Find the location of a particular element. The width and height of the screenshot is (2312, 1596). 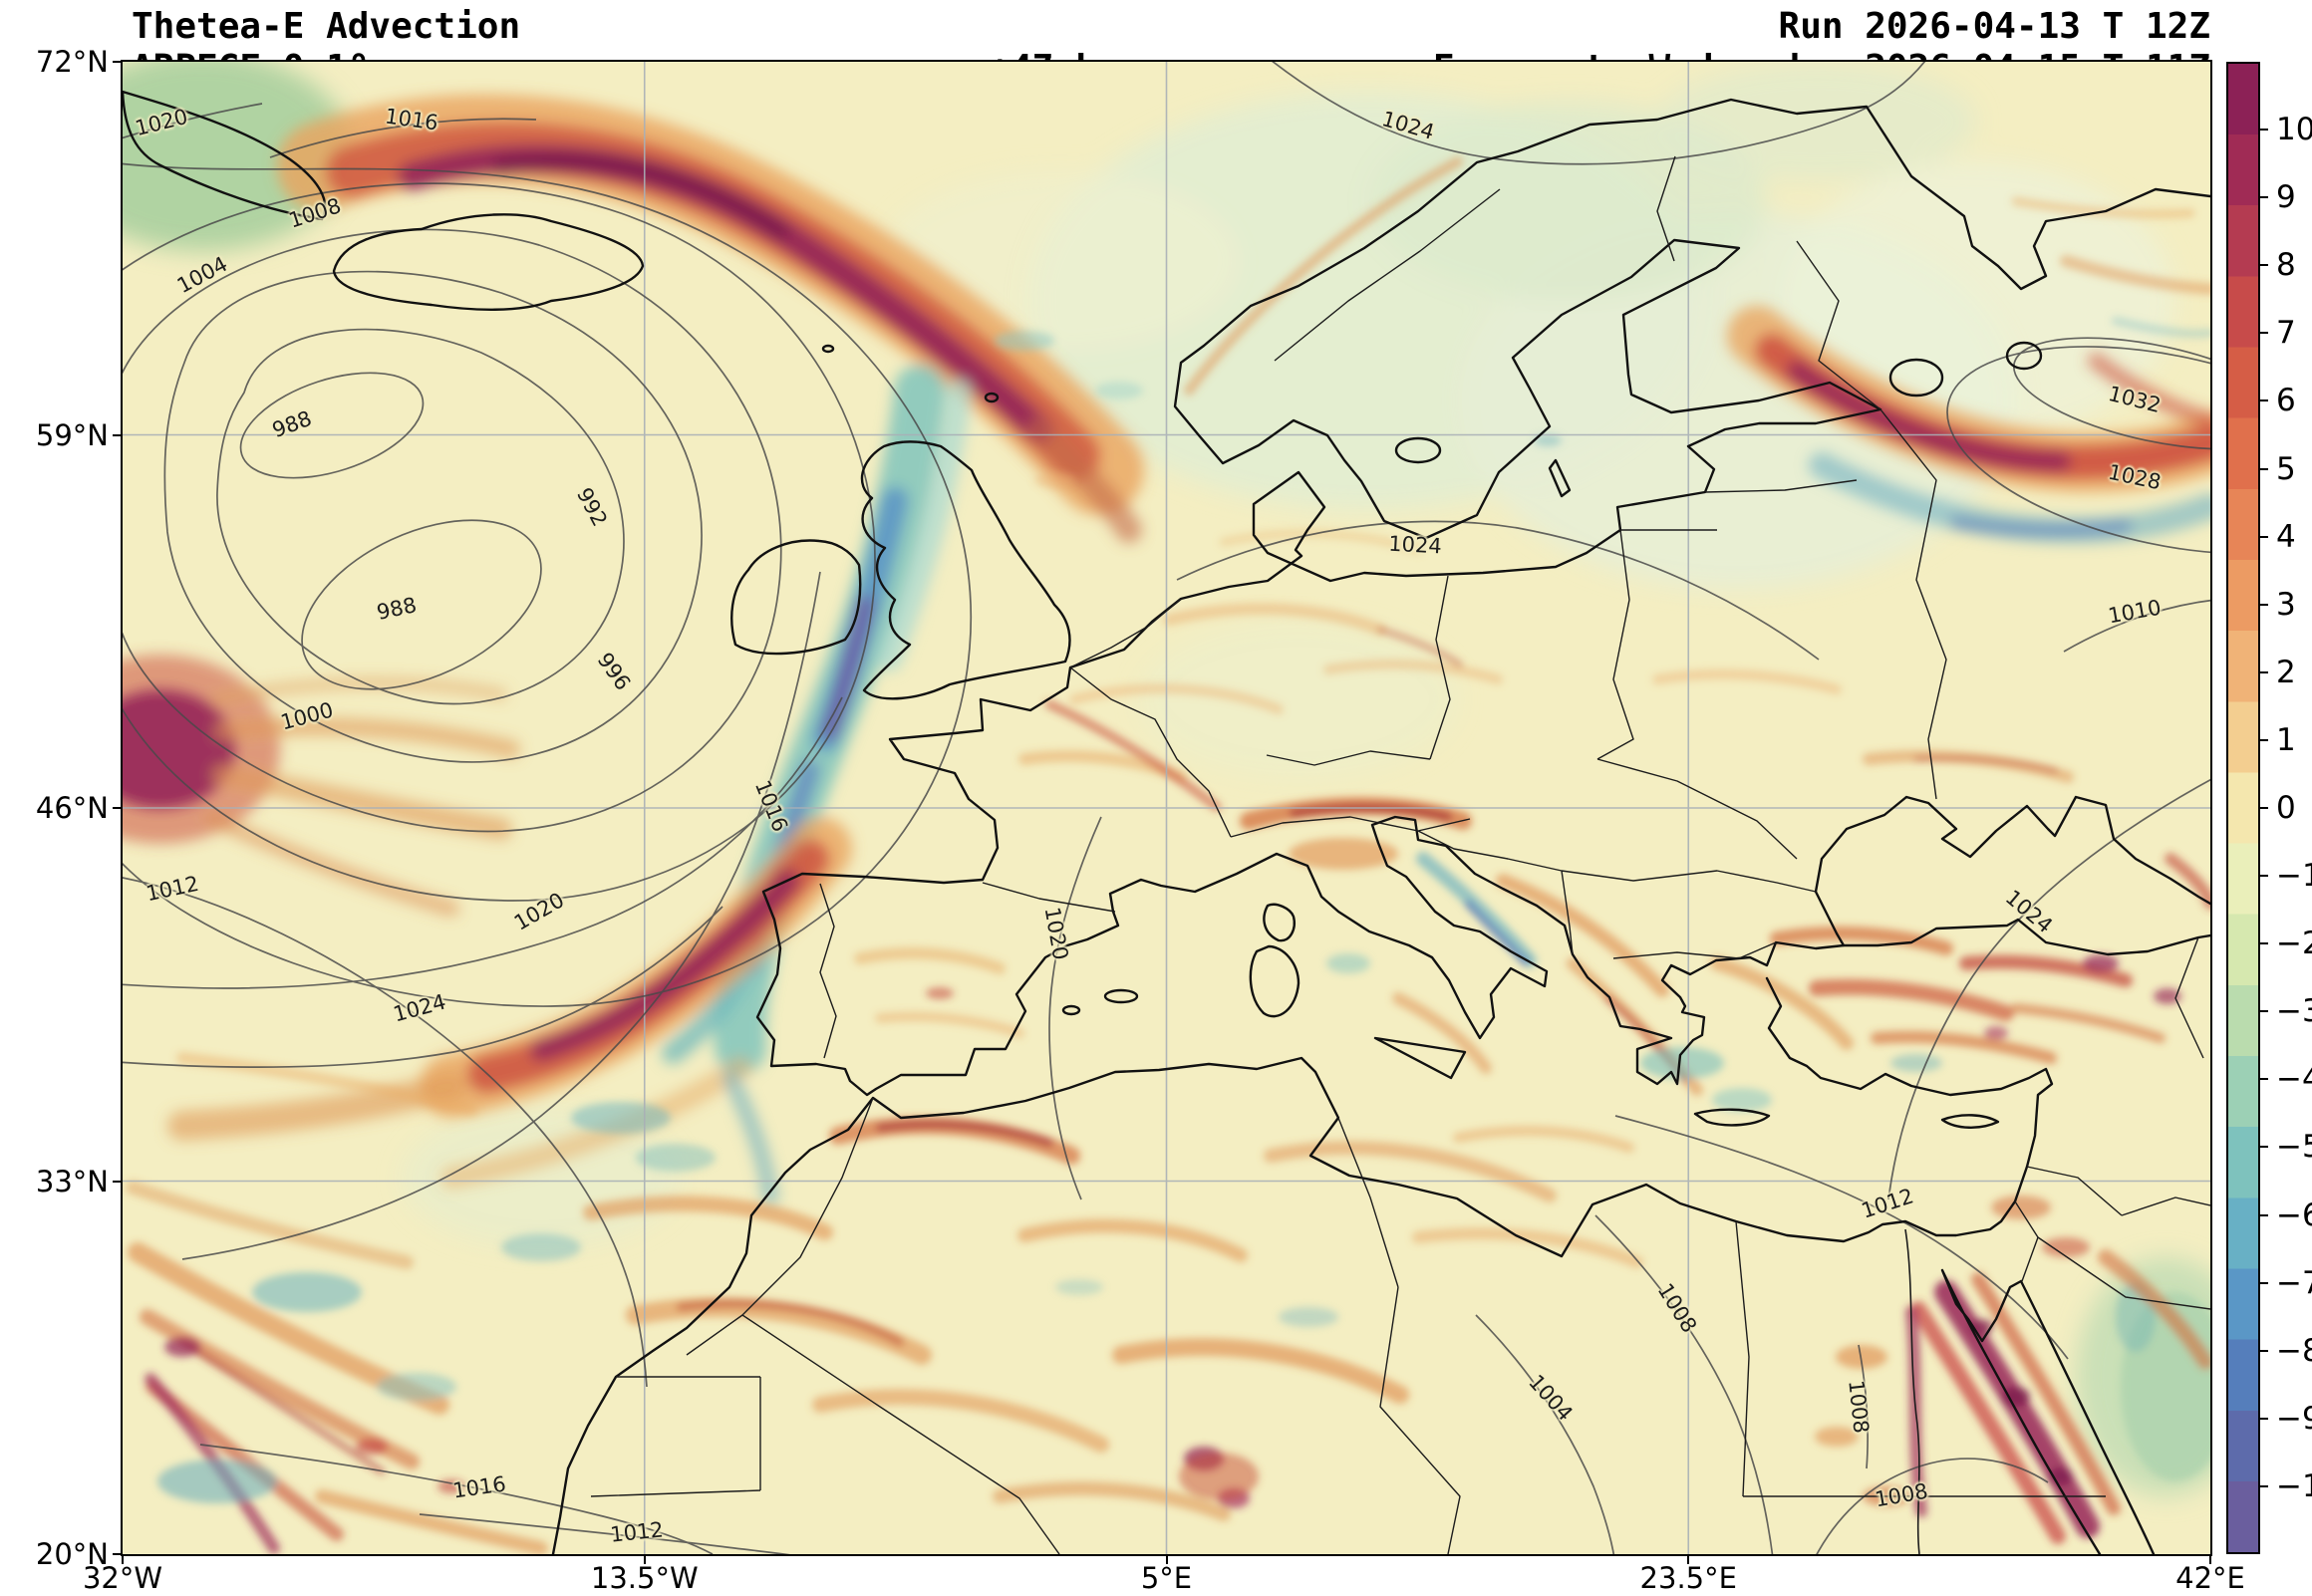

x-tick-label: 23.5°E is located at coordinates (1688, 1578).